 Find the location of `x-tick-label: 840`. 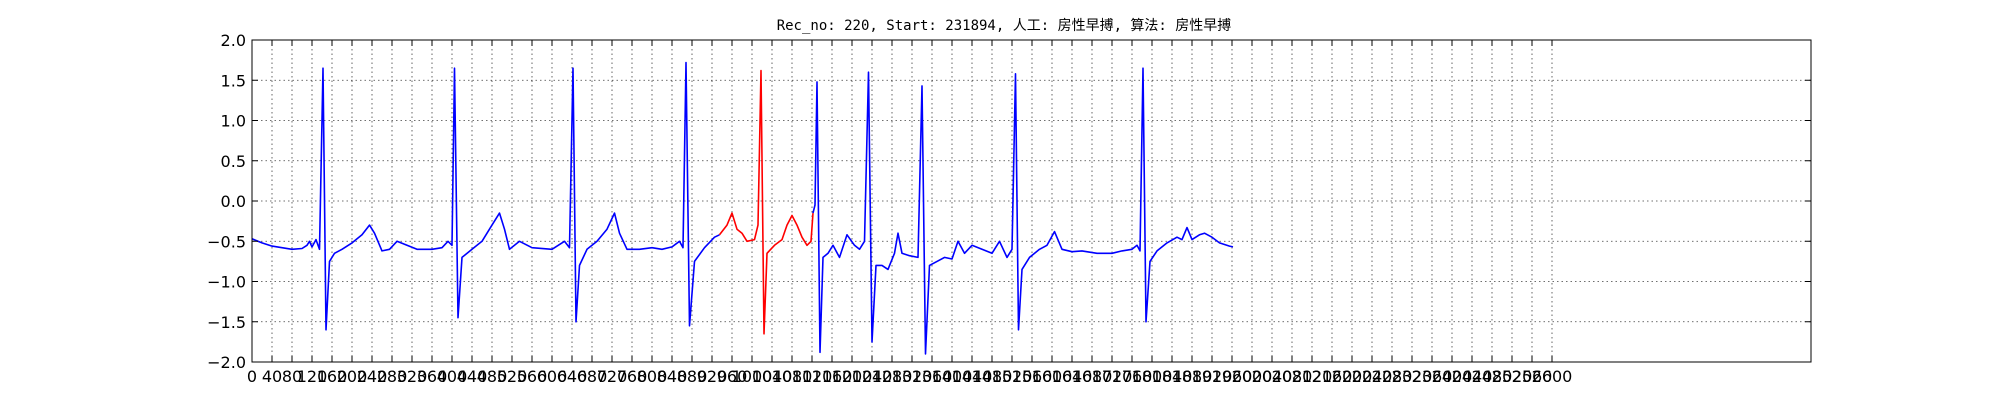

x-tick-label: 840 is located at coordinates (672, 376).